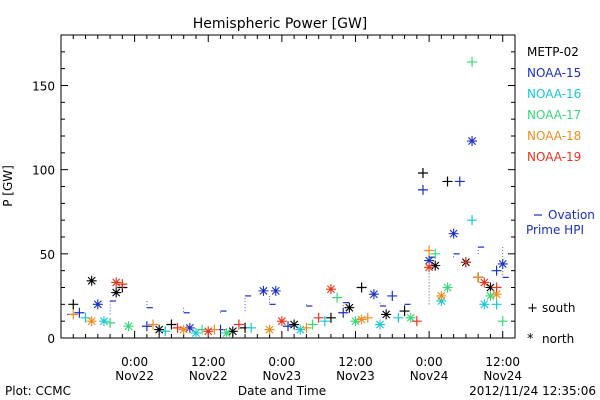  Describe the element at coordinates (288, 281) in the screenshot. I see `ovation-line` at that location.